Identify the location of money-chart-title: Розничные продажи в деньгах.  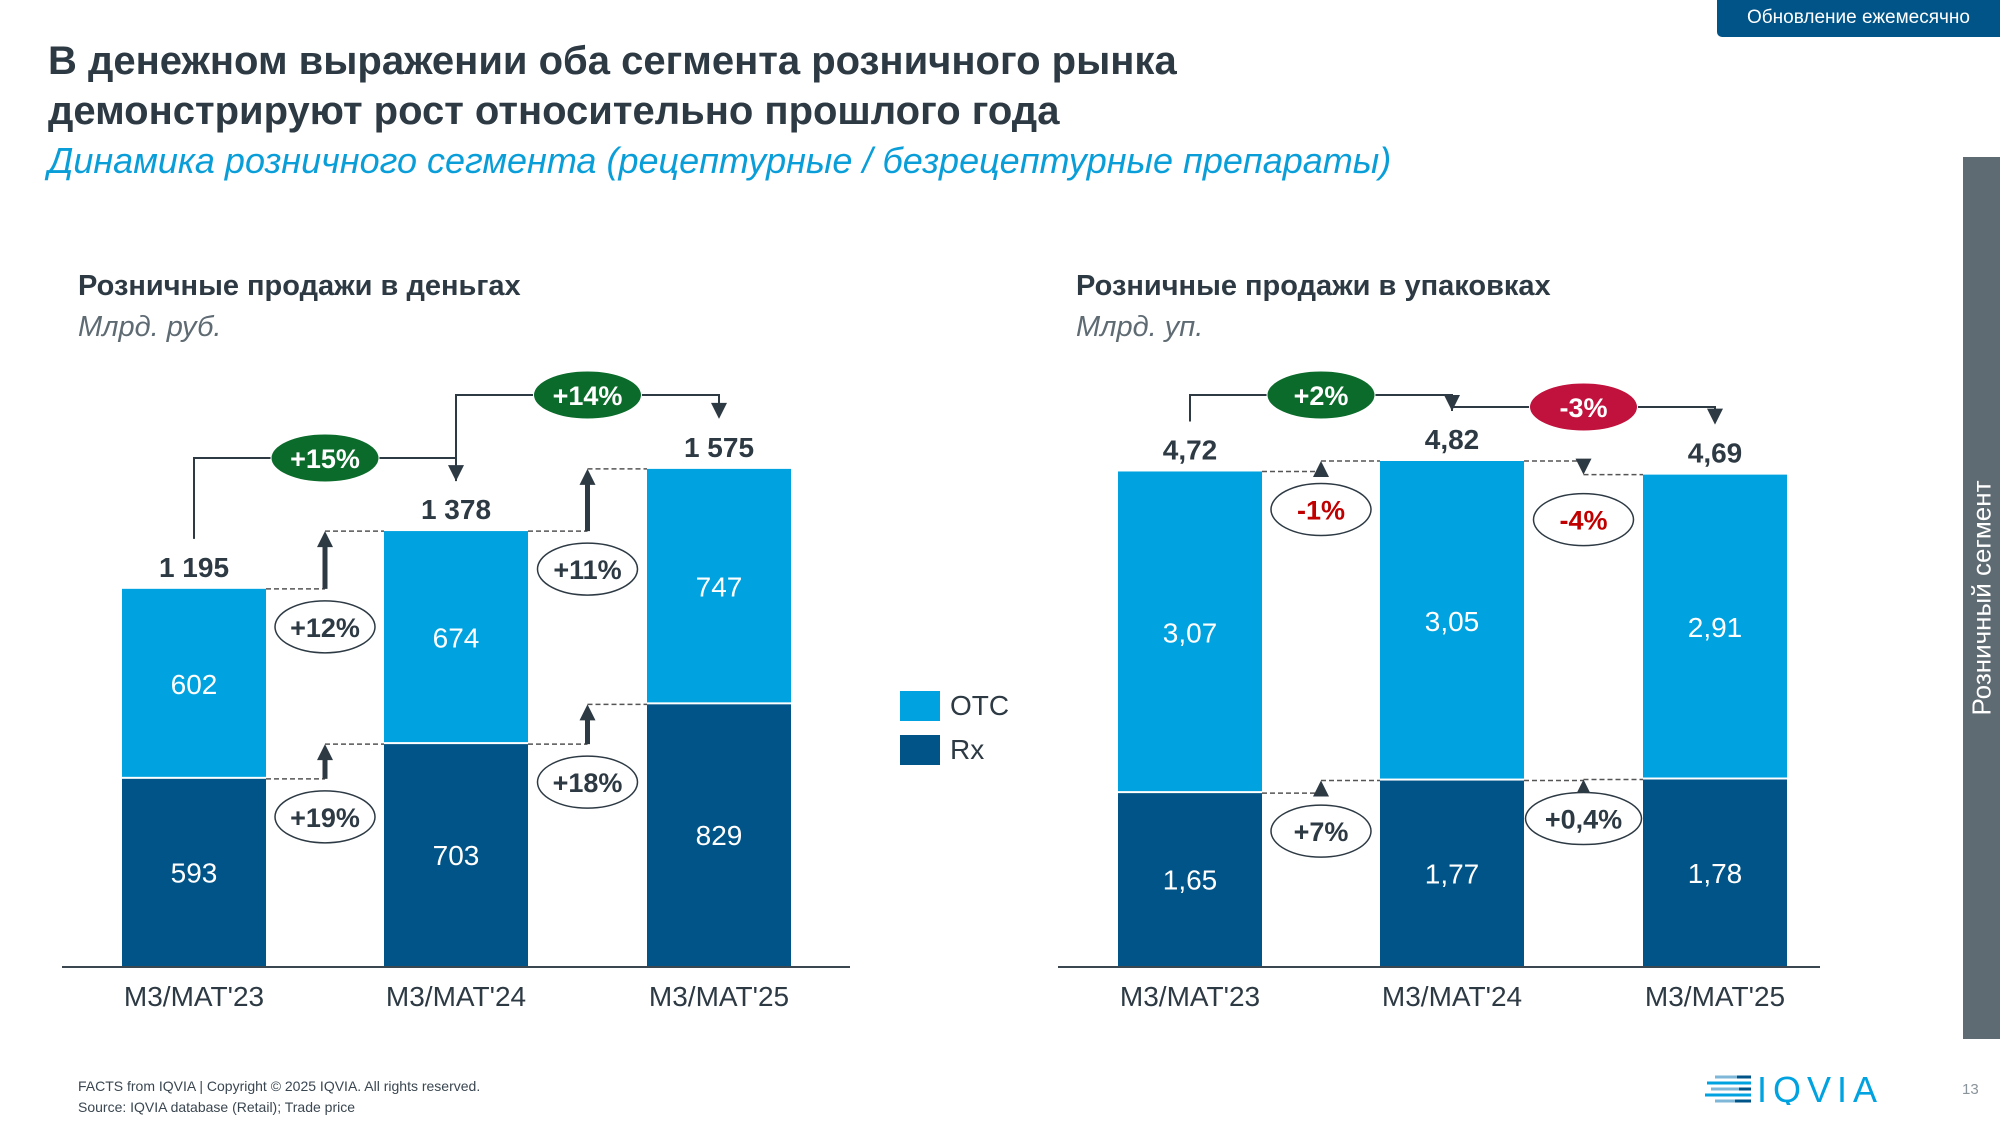
(299, 286).